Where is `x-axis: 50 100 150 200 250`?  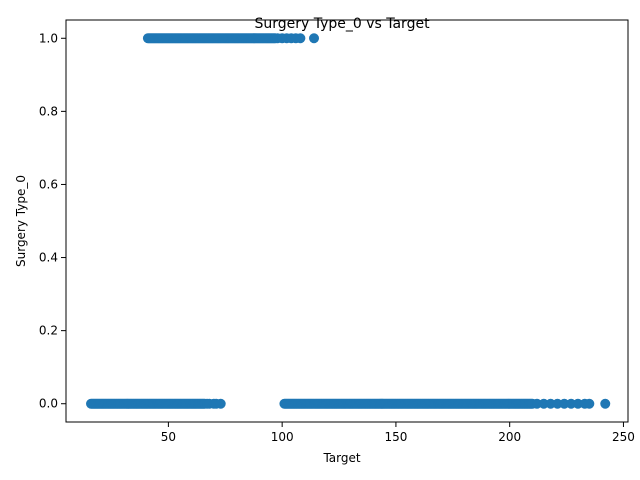 x-axis: 50 100 150 200 250 is located at coordinates (398, 433).